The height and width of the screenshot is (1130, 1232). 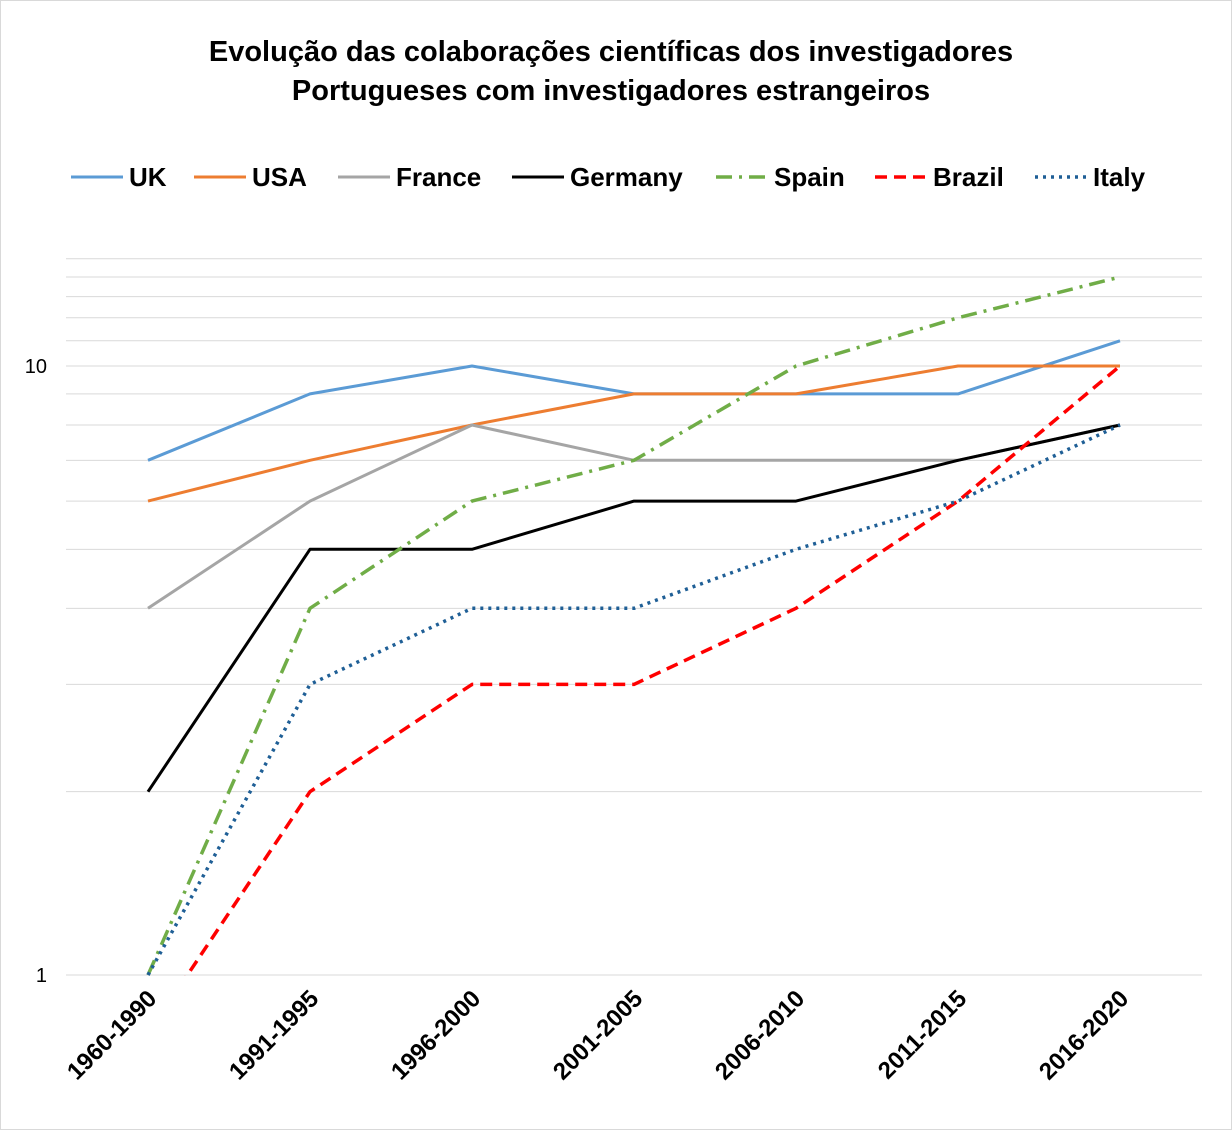 I want to click on legend-label-usa: USA, so click(x=279, y=177).